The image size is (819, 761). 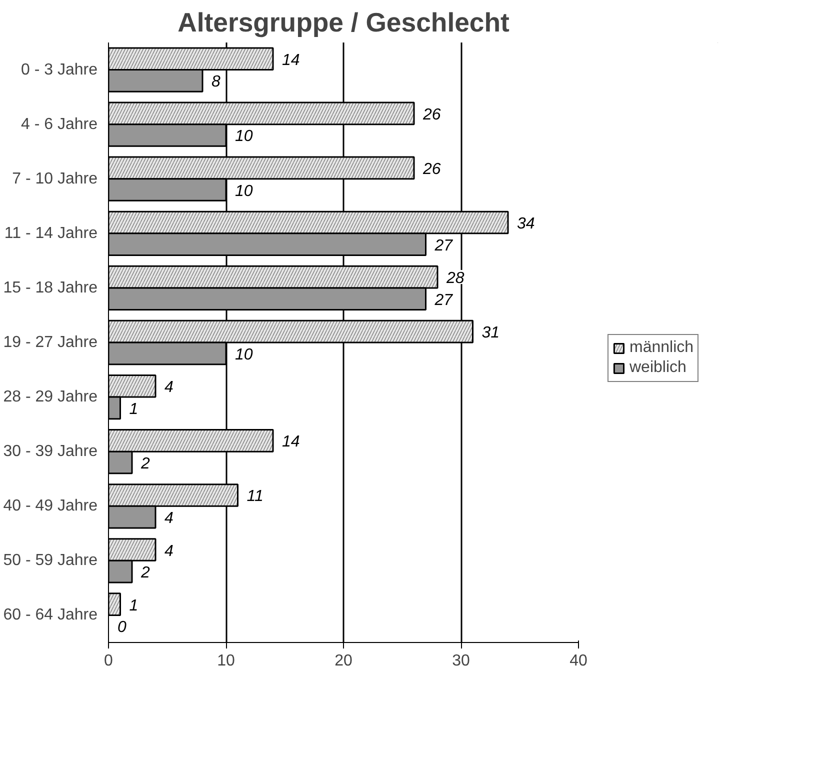 What do you see at coordinates (50, 342) in the screenshot?
I see `y-tick-label: 19 - 27 Jahre` at bounding box center [50, 342].